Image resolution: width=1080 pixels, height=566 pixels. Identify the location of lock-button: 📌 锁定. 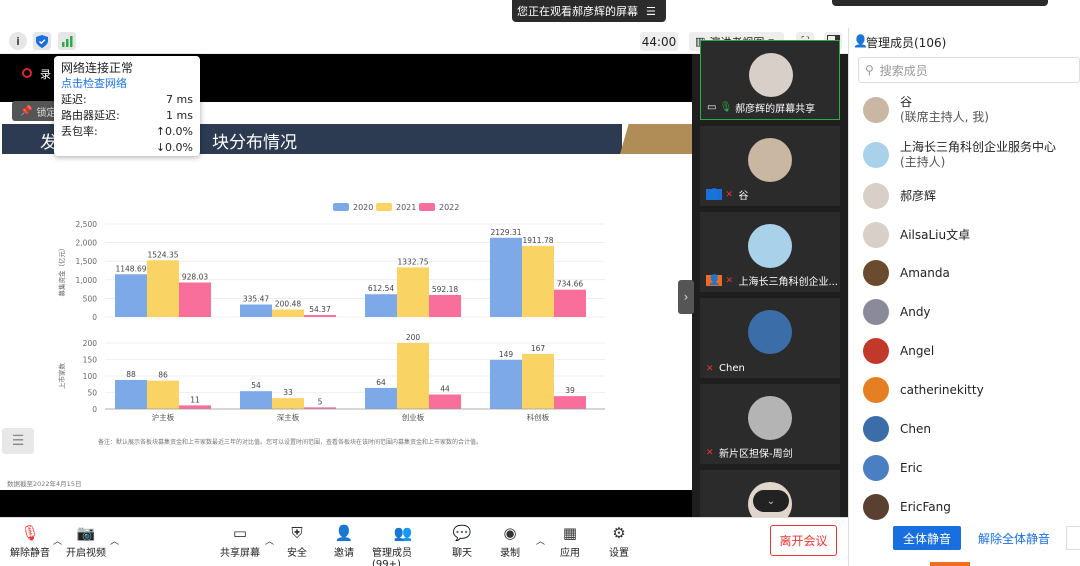
(36, 111).